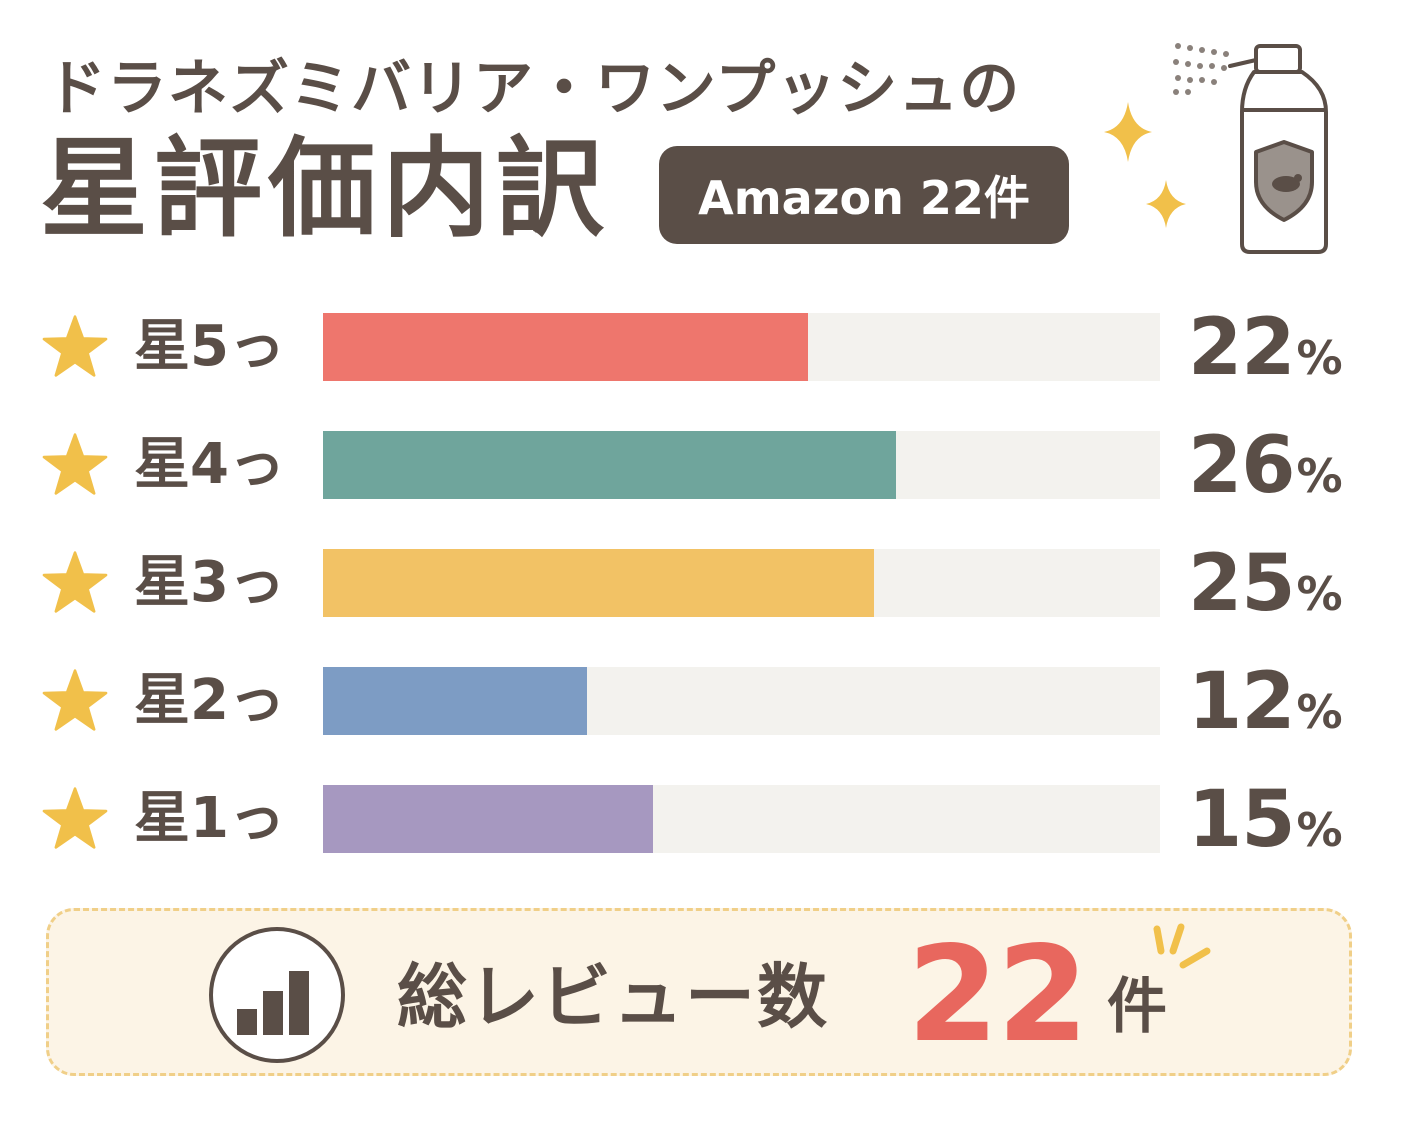 The width and height of the screenshot is (1402, 1122). I want to click on value-label: 26%, so click(1278, 466).